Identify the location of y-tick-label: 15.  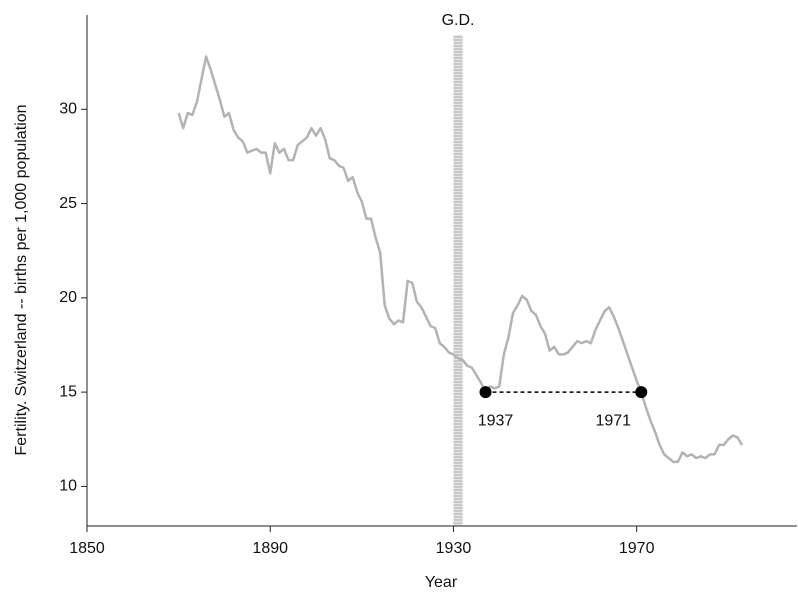
(68, 391).